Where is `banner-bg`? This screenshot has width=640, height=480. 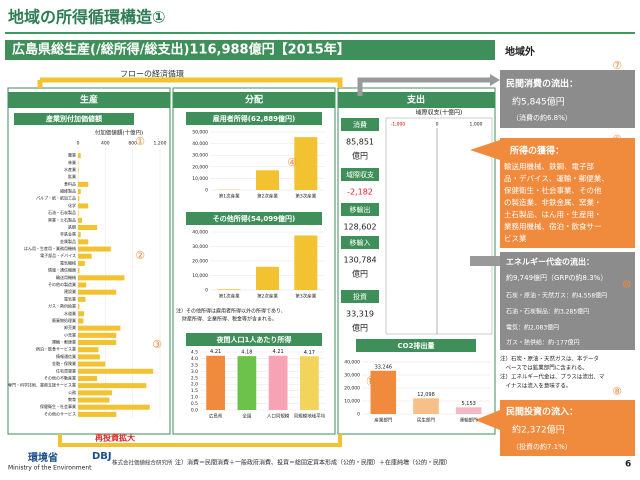 banner-bg is located at coordinates (250, 50).